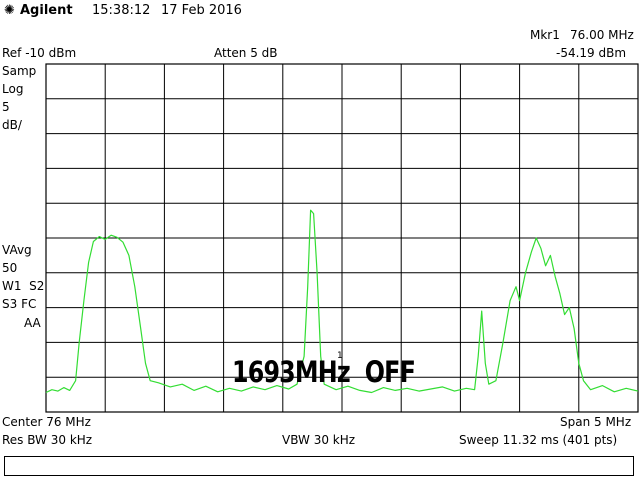 The width and height of the screenshot is (640, 480). I want to click on agilent-logo-icon: ✺, so click(9, 10).